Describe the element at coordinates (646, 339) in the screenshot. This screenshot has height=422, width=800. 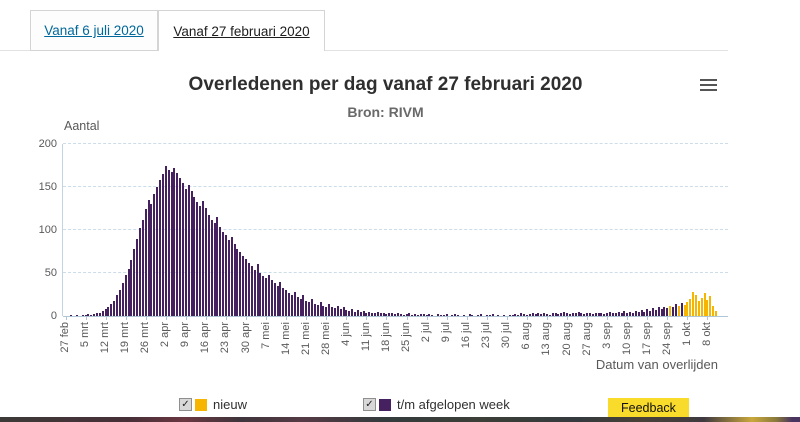
I see `x-tick-label: 17 sep` at that location.